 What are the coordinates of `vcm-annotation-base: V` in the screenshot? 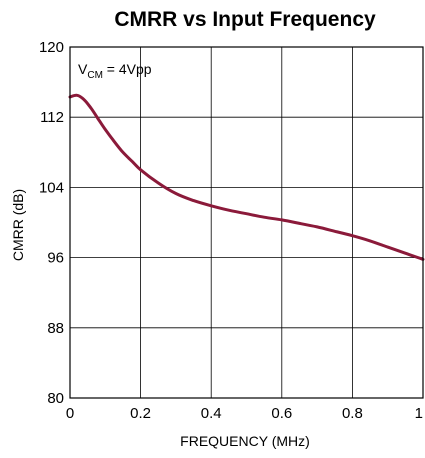 It's located at (83, 69).